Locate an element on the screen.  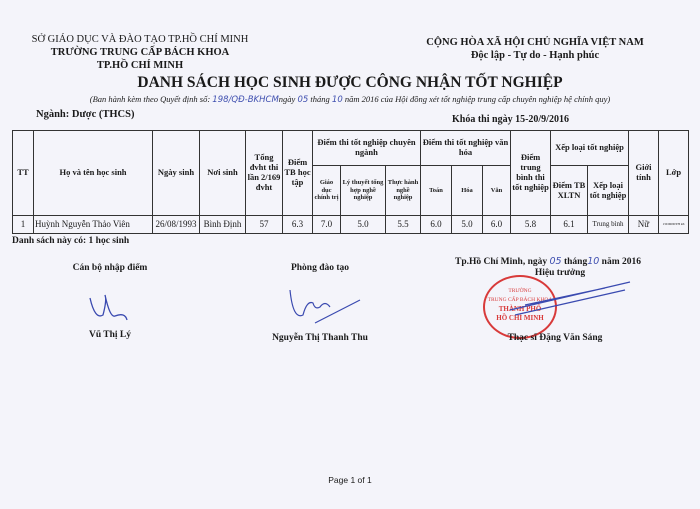
stamp-line: THÀNH PHỐ is located at coordinates (520, 309).